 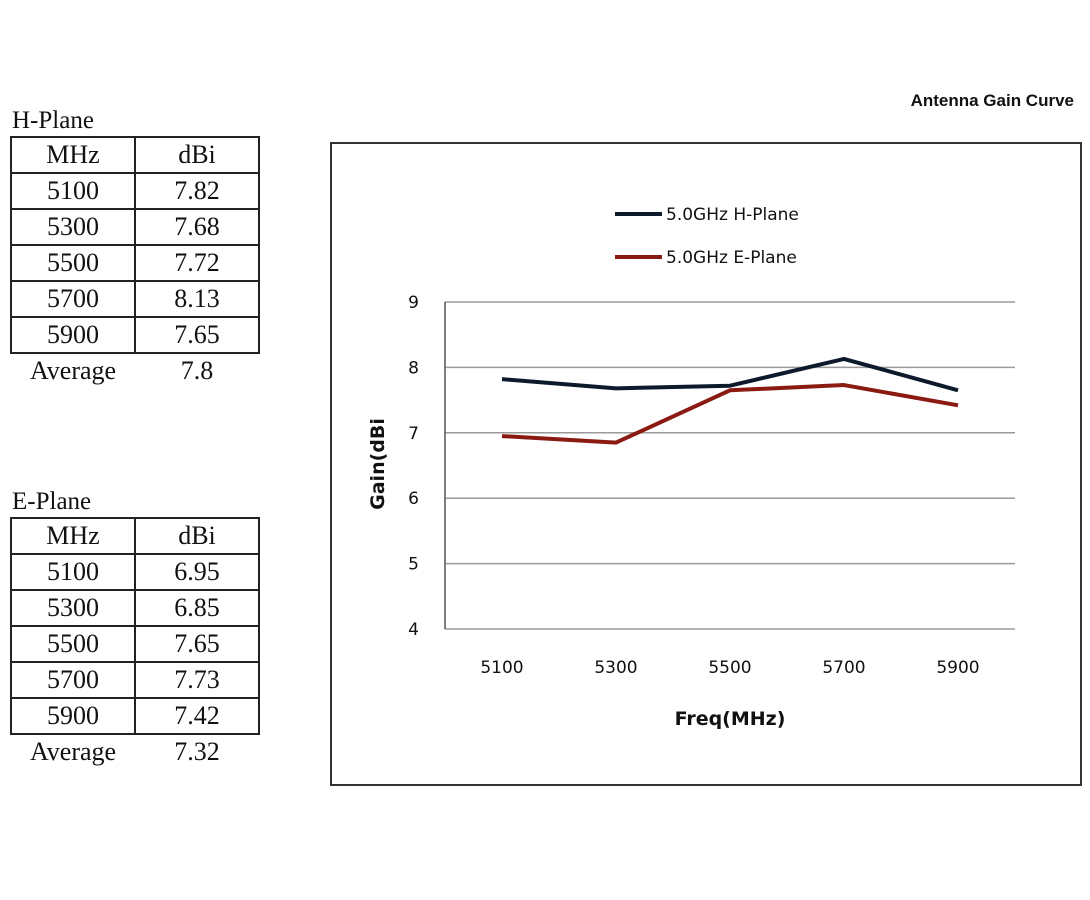 I want to click on y-tick-label: 8, so click(x=413, y=368).